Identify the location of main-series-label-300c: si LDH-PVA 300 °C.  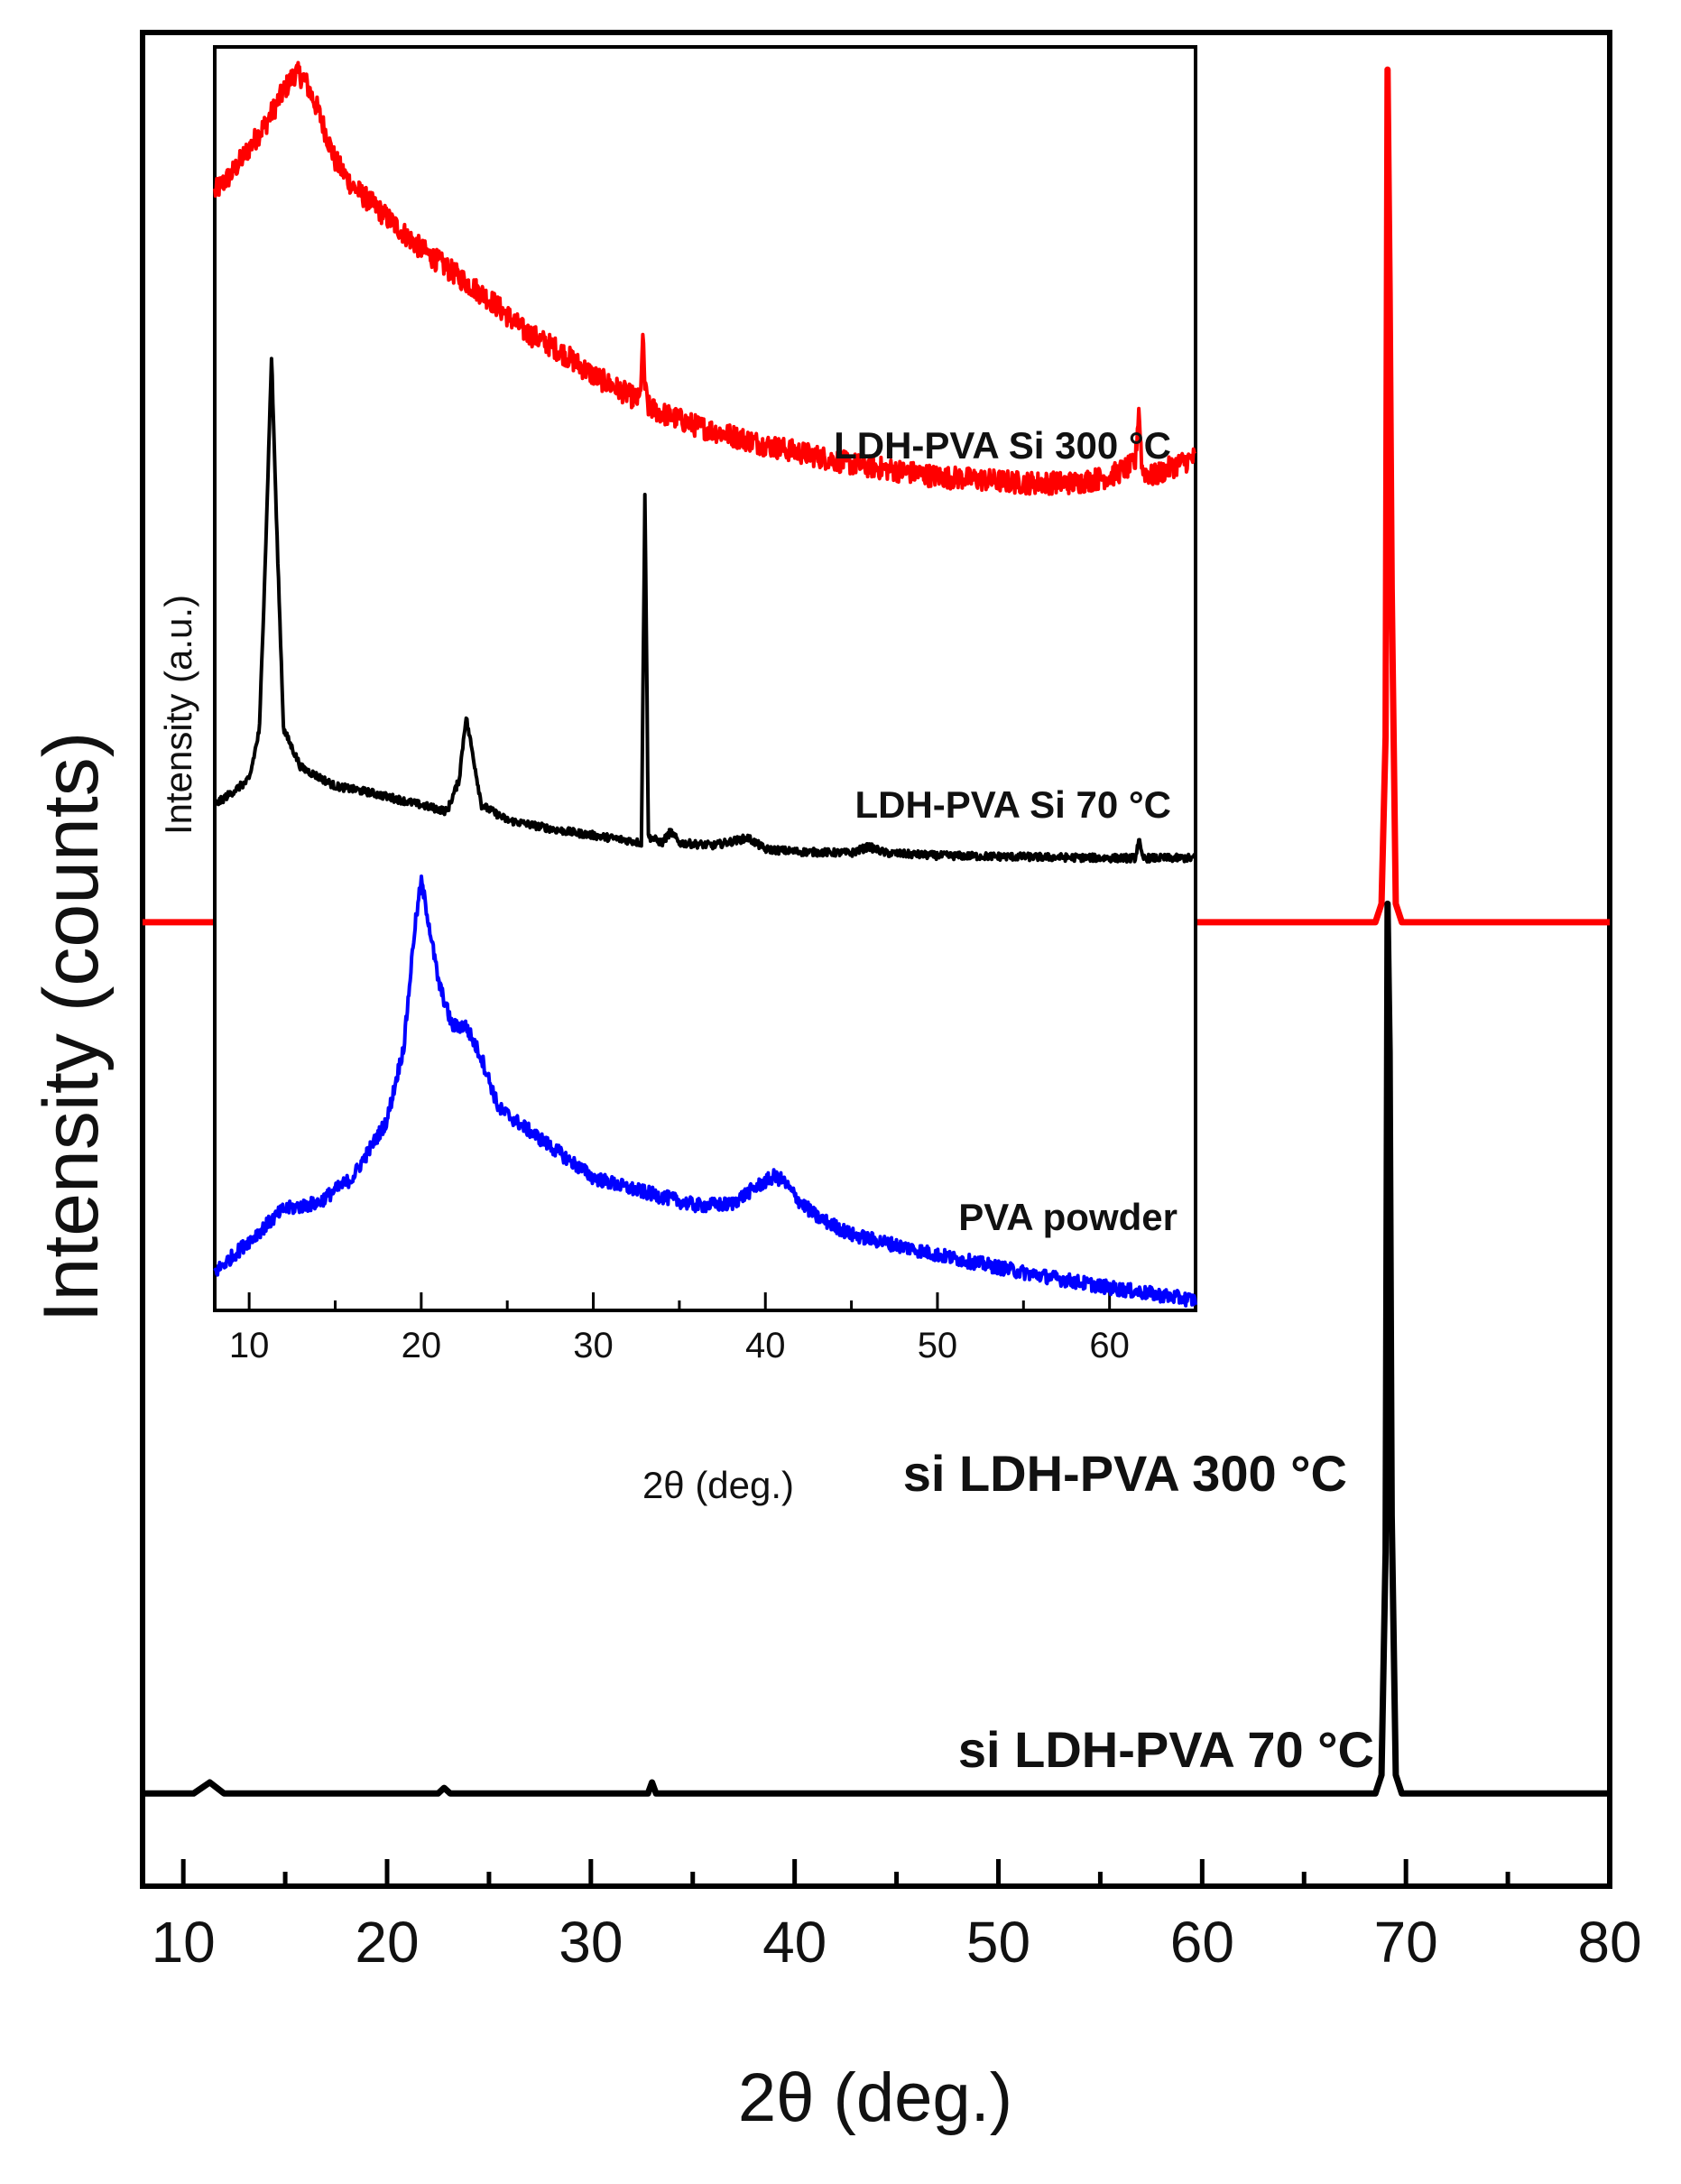
(1125, 1473).